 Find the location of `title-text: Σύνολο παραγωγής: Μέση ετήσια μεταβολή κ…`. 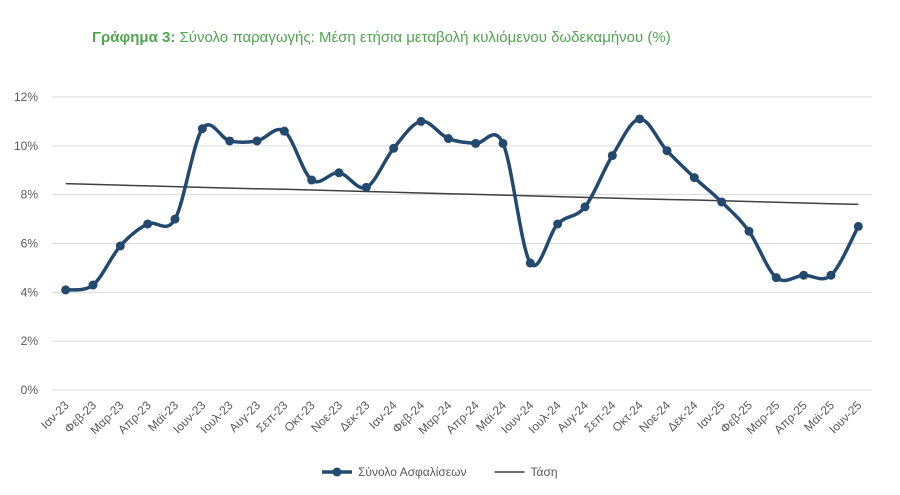

title-text: Σύνολο παραγωγής: Μέση ετήσια μεταβολή κ… is located at coordinates (425, 37).